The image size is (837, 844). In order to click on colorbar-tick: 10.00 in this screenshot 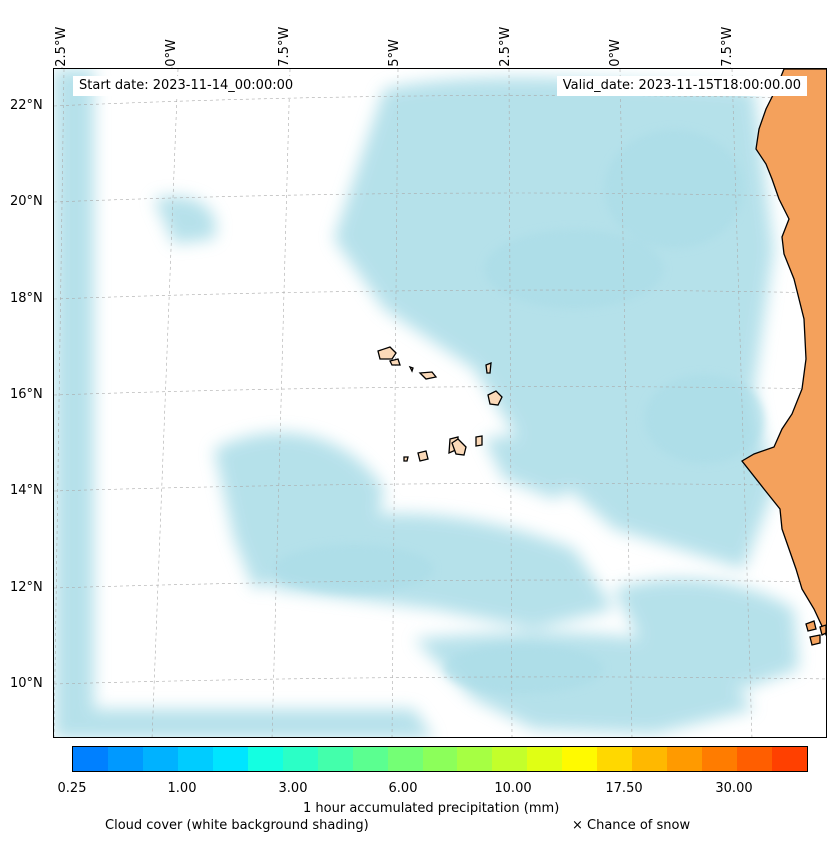, I will do `click(513, 788)`.